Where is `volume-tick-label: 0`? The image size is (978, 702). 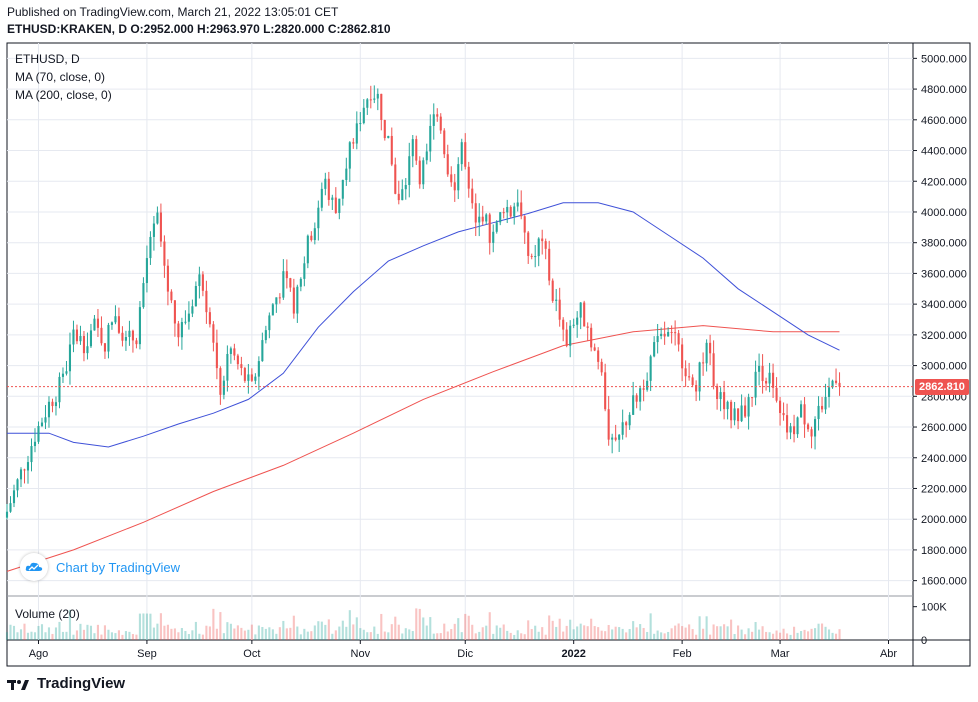
volume-tick-label: 0 is located at coordinates (924, 641).